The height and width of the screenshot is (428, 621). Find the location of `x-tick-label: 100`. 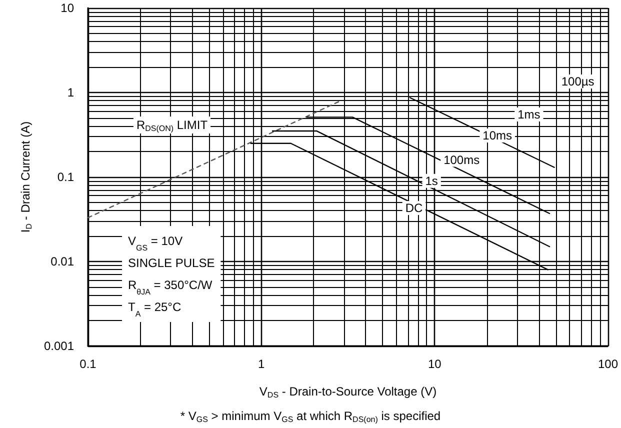

x-tick-label: 100 is located at coordinates (608, 364).